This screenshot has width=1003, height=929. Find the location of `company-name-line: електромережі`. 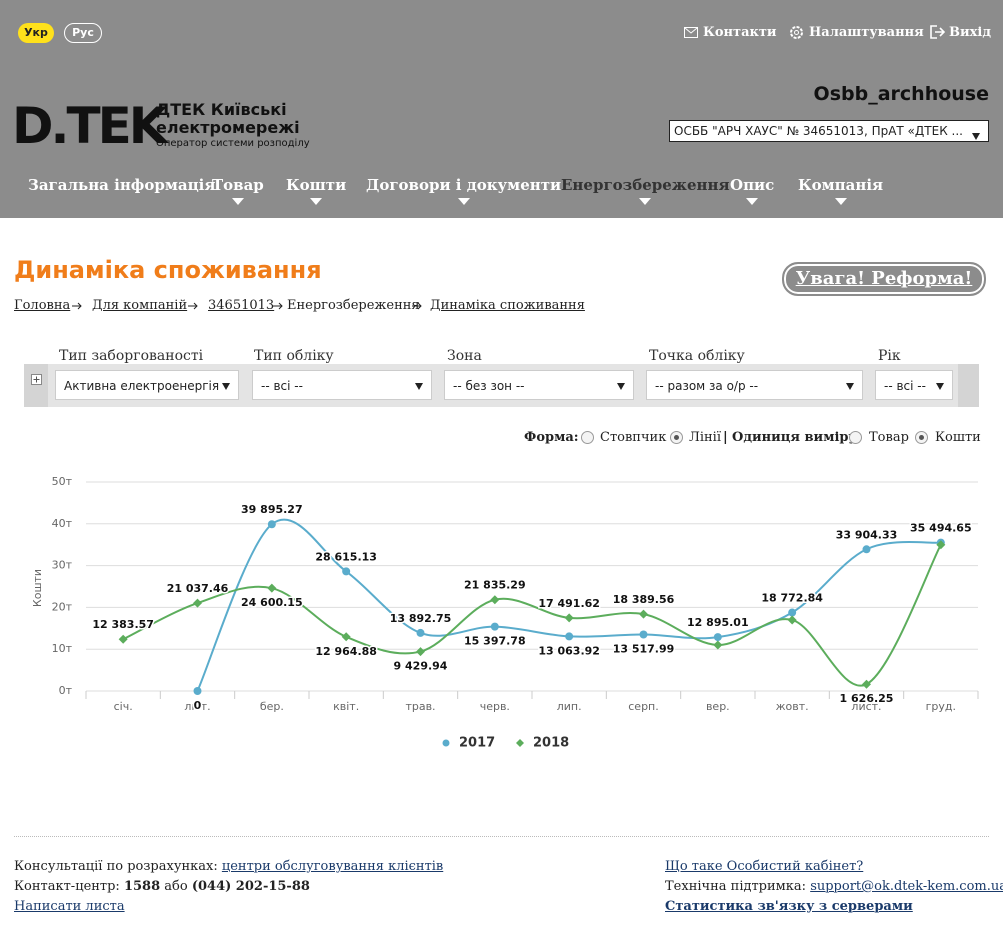

company-name-line: електромережі is located at coordinates (228, 127).